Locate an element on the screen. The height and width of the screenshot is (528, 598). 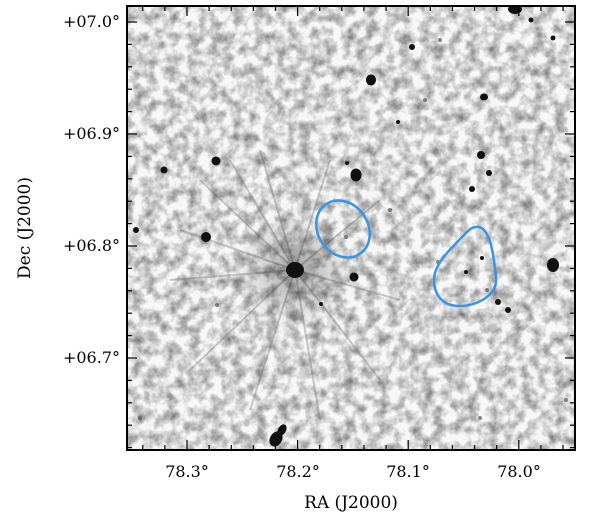
contour-left is located at coordinates (343, 229).